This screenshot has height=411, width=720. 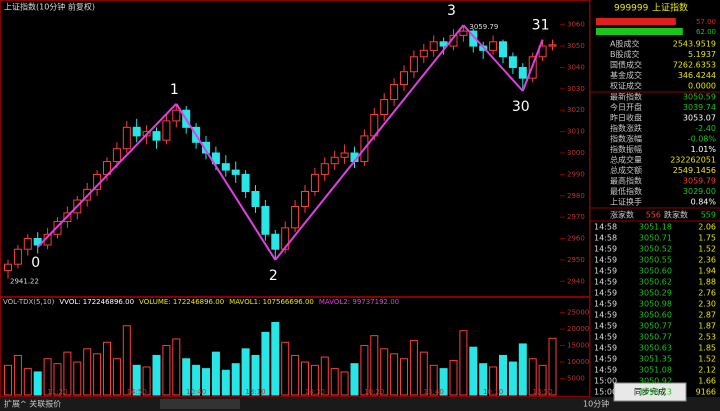 I want to click on y-tick-label: 2950, so click(x=576, y=260).